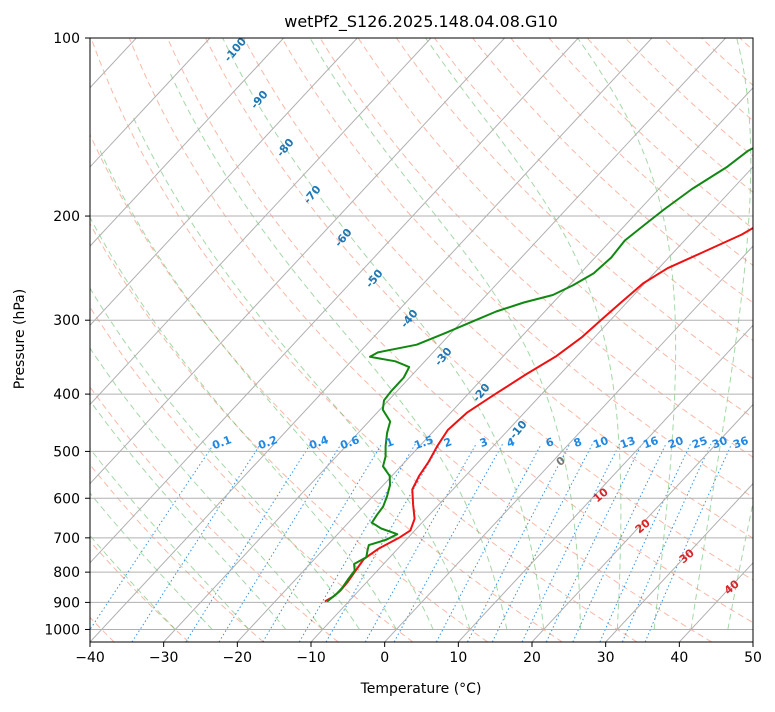 Image resolution: width=775 pixels, height=712 pixels. Describe the element at coordinates (606, 658) in the screenshot. I see `x-tick-label: 30` at that location.